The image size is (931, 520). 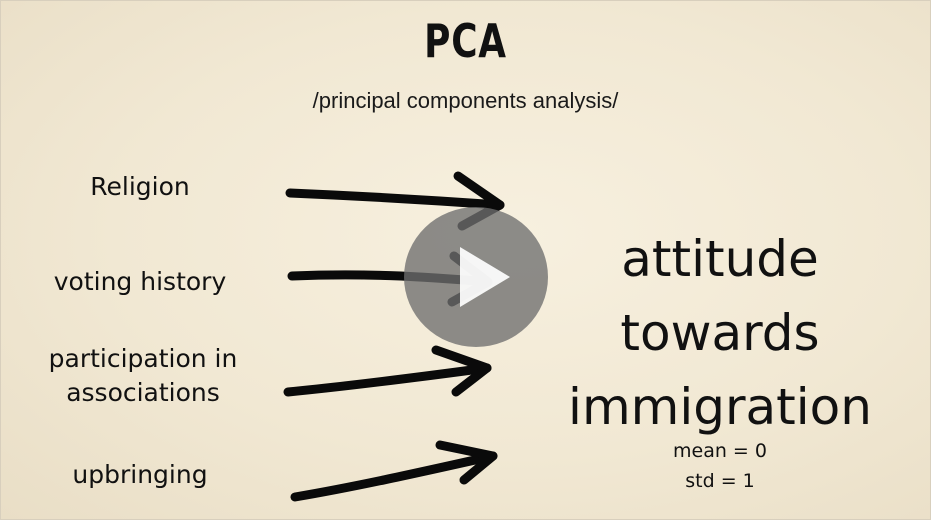 What do you see at coordinates (485, 277) in the screenshot?
I see `play-icon` at bounding box center [485, 277].